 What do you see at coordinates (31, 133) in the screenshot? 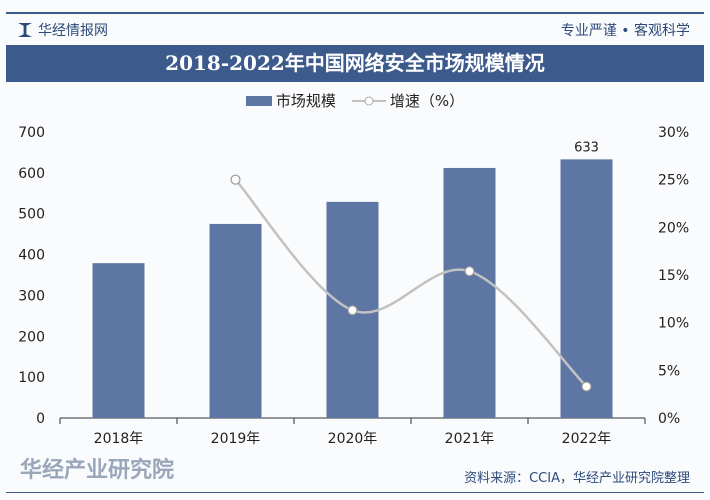
I see `y-tick-label: 700` at bounding box center [31, 133].